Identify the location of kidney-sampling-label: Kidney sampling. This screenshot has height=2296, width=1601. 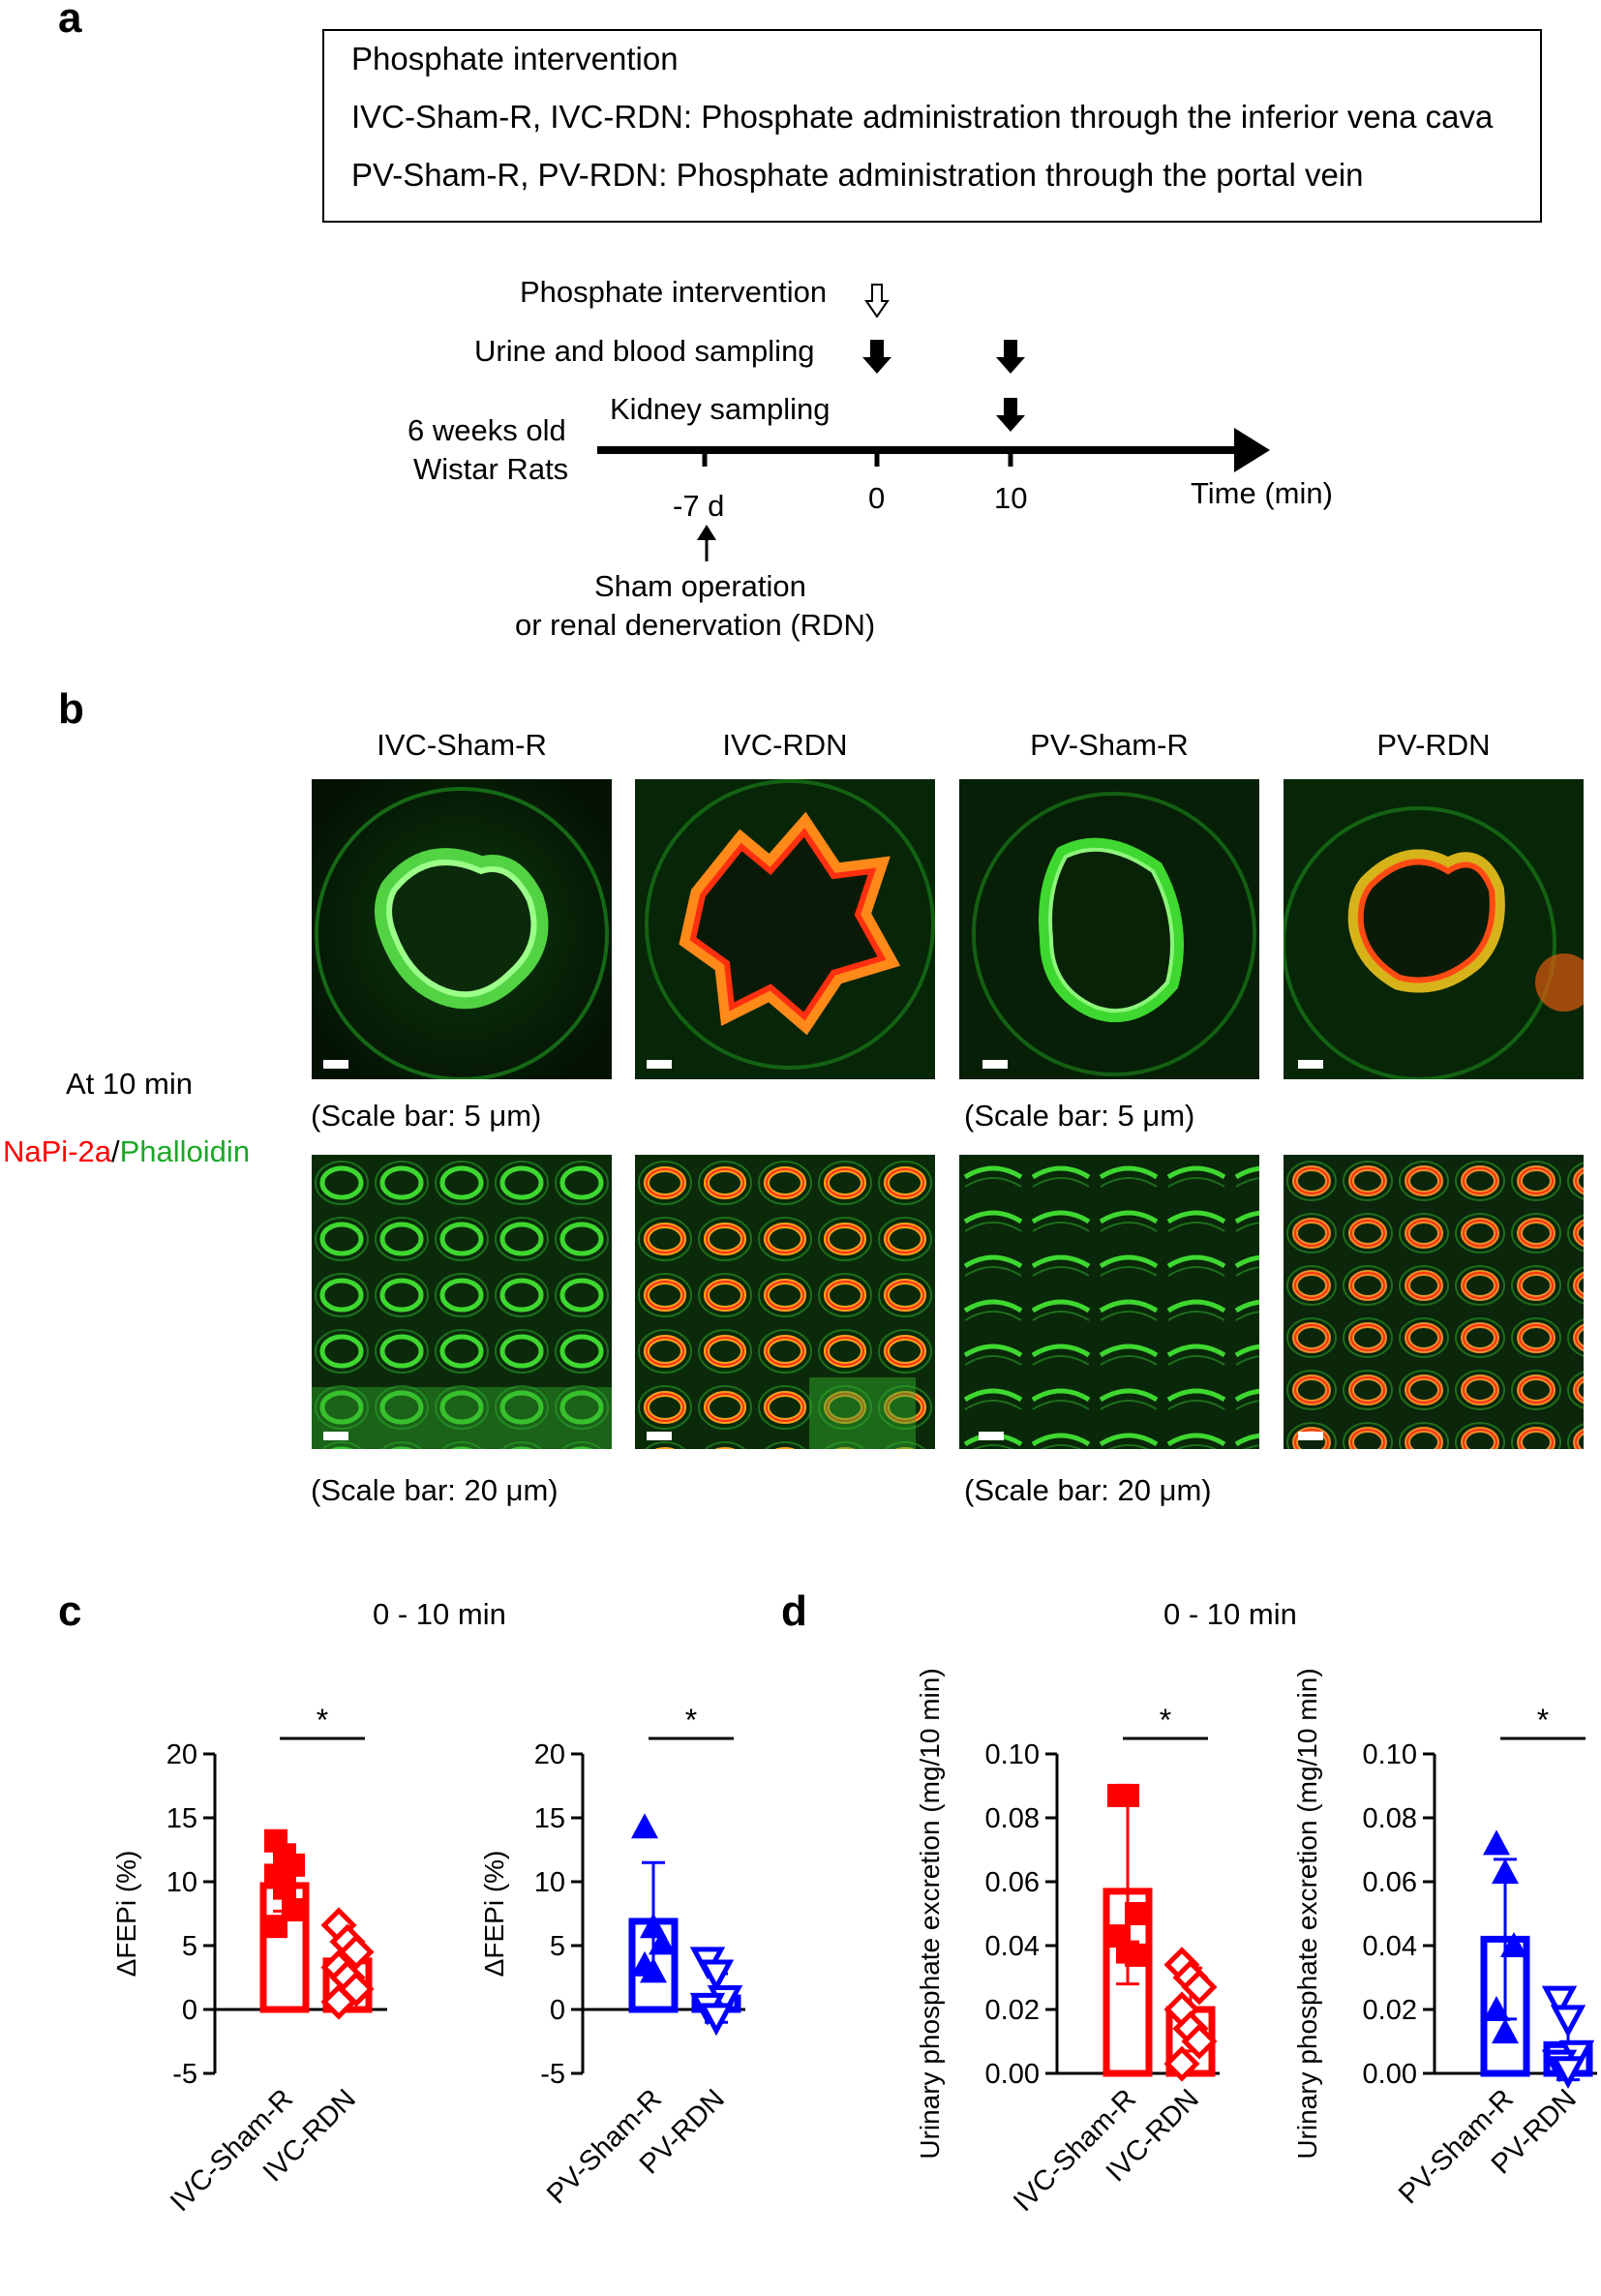
(720, 409).